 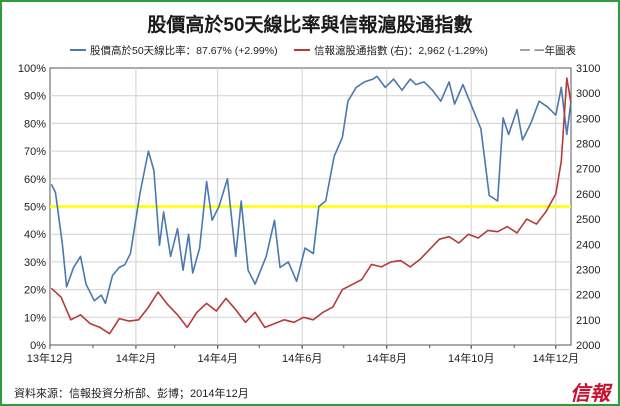 What do you see at coordinates (35, 124) in the screenshot?
I see `y-left-tick-label: 80%` at bounding box center [35, 124].